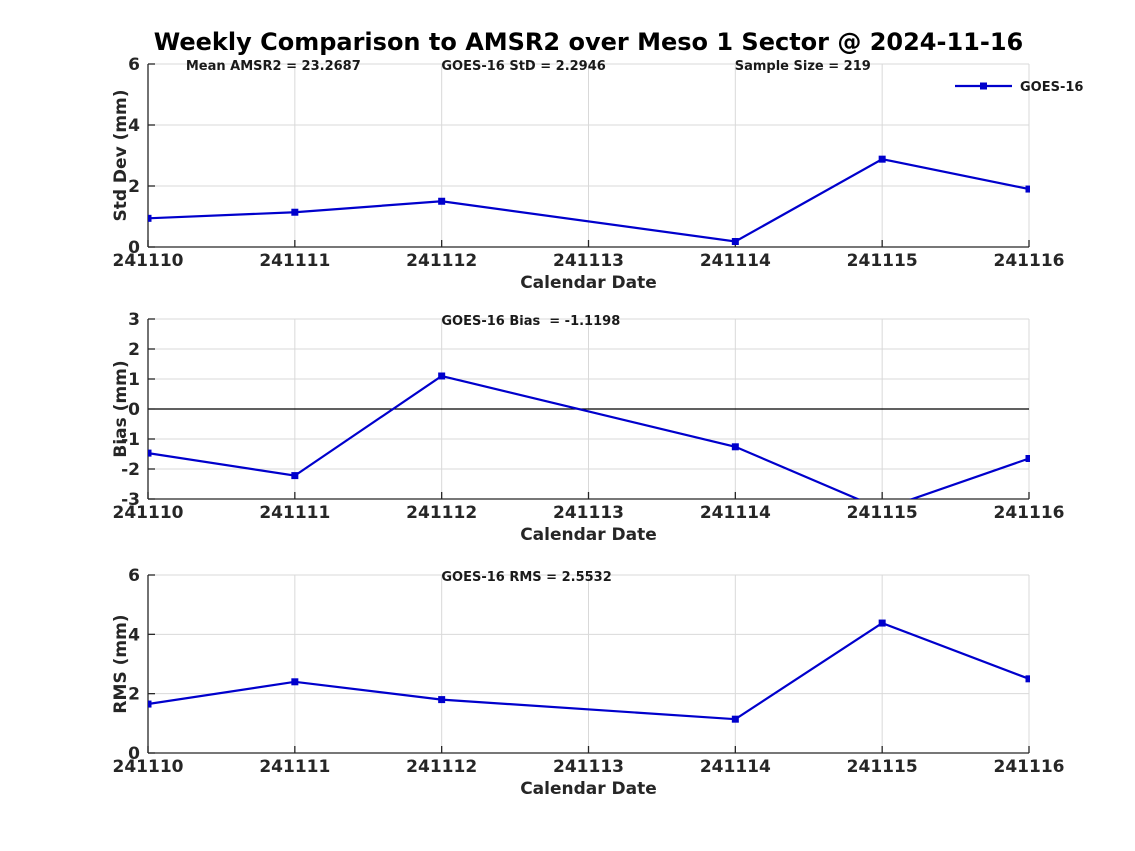 Image resolution: width=1135 pixels, height=851 pixels. I want to click on y-tick-label: -3, so click(130, 500).